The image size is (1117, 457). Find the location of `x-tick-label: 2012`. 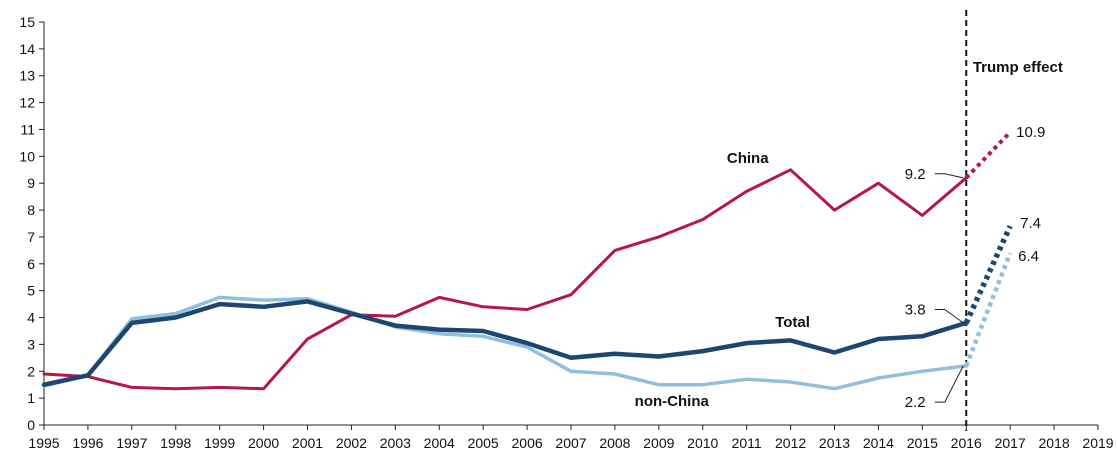

x-tick-label: 2012 is located at coordinates (790, 443).